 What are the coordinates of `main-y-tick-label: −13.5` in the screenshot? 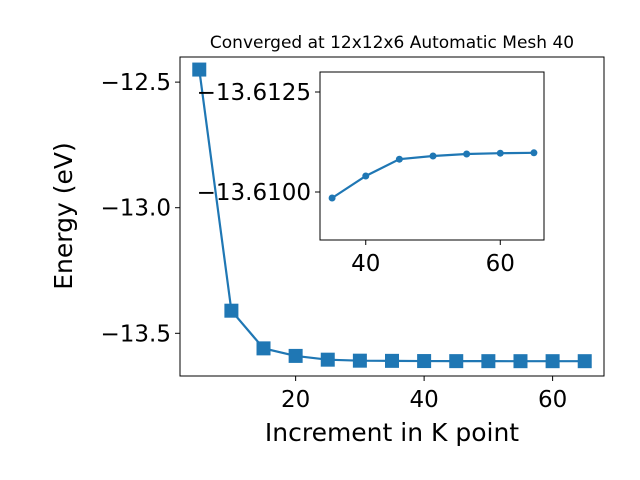 It's located at (136, 334).